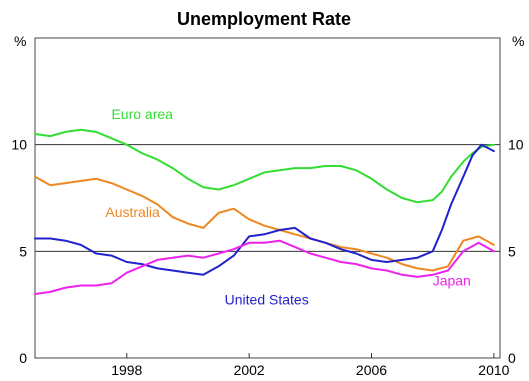 The height and width of the screenshot is (381, 529). What do you see at coordinates (512, 358) in the screenshot?
I see `right-y-tick-label-0: 0` at bounding box center [512, 358].